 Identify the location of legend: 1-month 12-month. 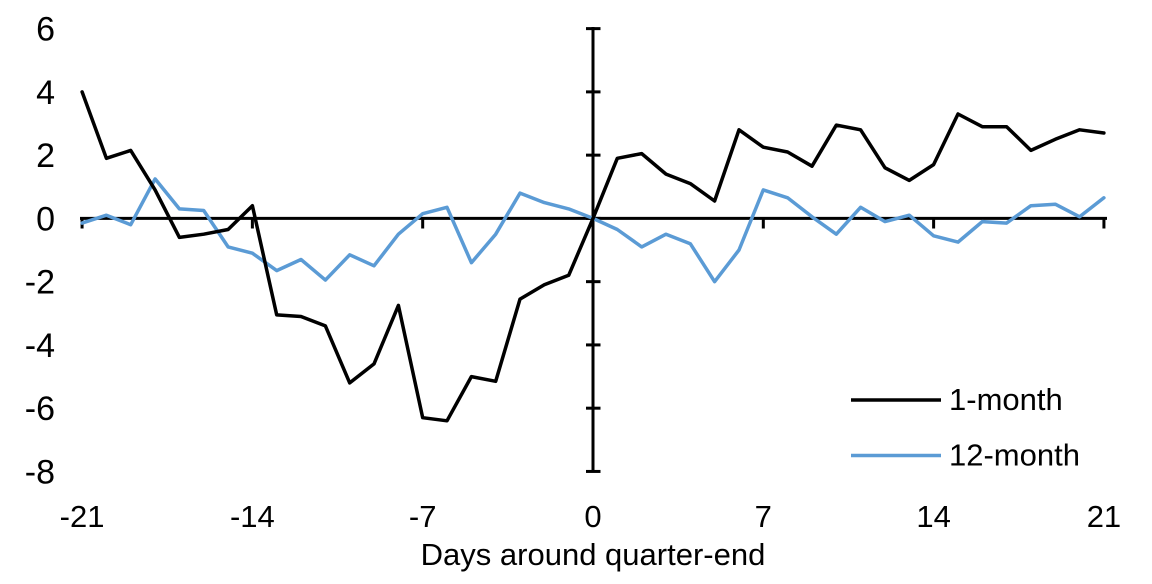
(965, 427).